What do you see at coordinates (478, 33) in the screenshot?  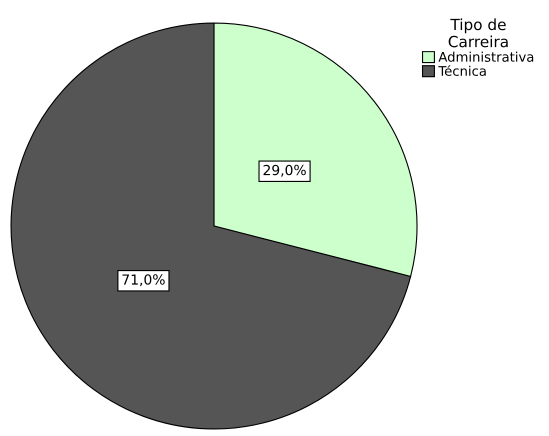 I see `legend-title: Tipo de Carreira` at bounding box center [478, 33].